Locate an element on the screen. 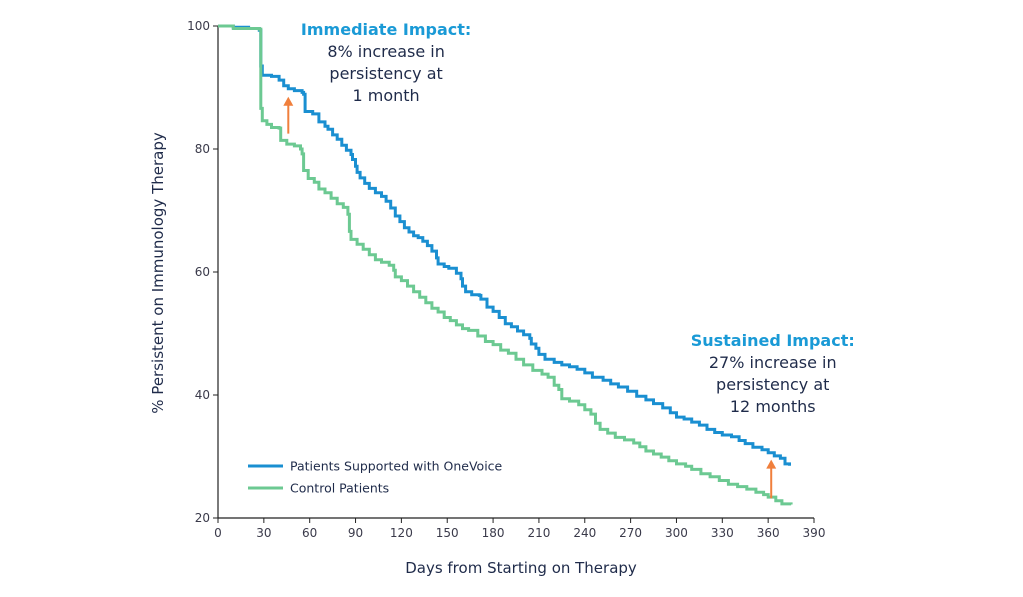 Image resolution: width=1023 pixels, height=597 pixels. annotation-text-line: 1 month is located at coordinates (386, 95).